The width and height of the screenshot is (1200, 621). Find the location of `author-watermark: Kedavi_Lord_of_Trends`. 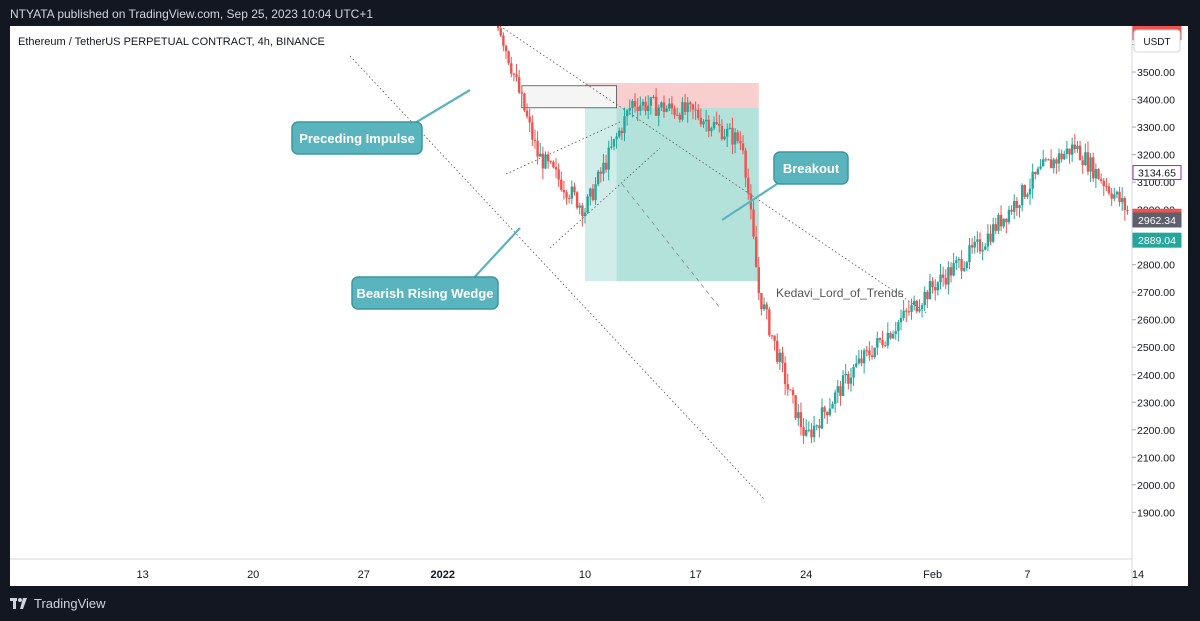

author-watermark: Kedavi_Lord_of_Trends is located at coordinates (840, 293).